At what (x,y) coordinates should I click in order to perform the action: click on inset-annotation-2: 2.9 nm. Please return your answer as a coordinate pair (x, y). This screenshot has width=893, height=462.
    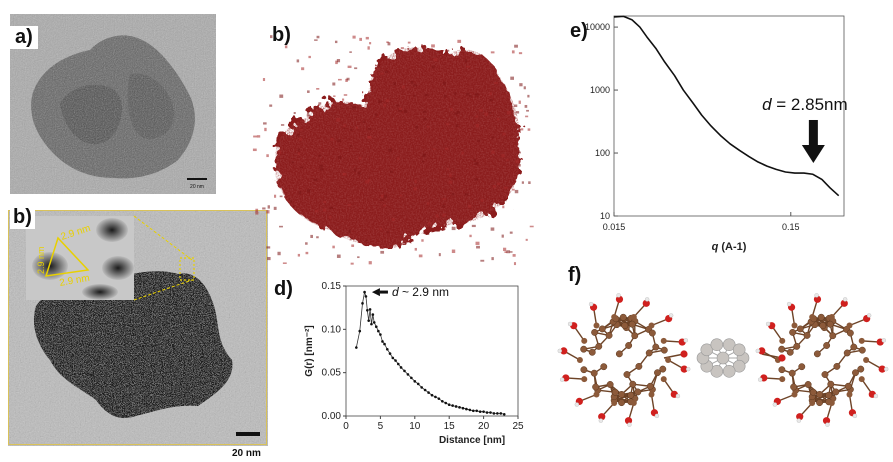
    Looking at the image, I should click on (41, 260).